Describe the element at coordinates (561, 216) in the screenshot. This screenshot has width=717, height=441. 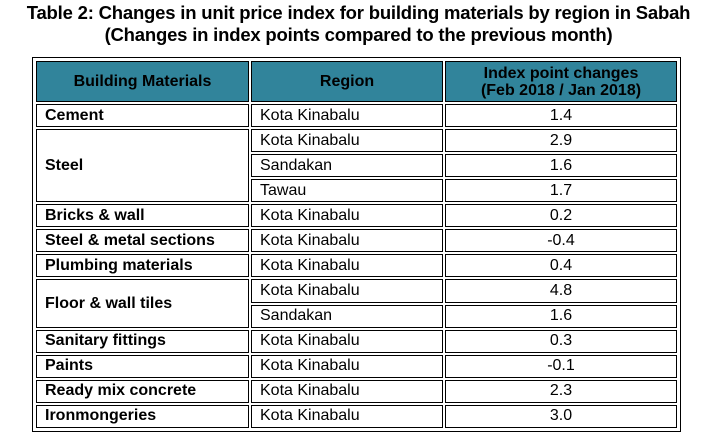
I see `index-change-cell: 0.2` at that location.